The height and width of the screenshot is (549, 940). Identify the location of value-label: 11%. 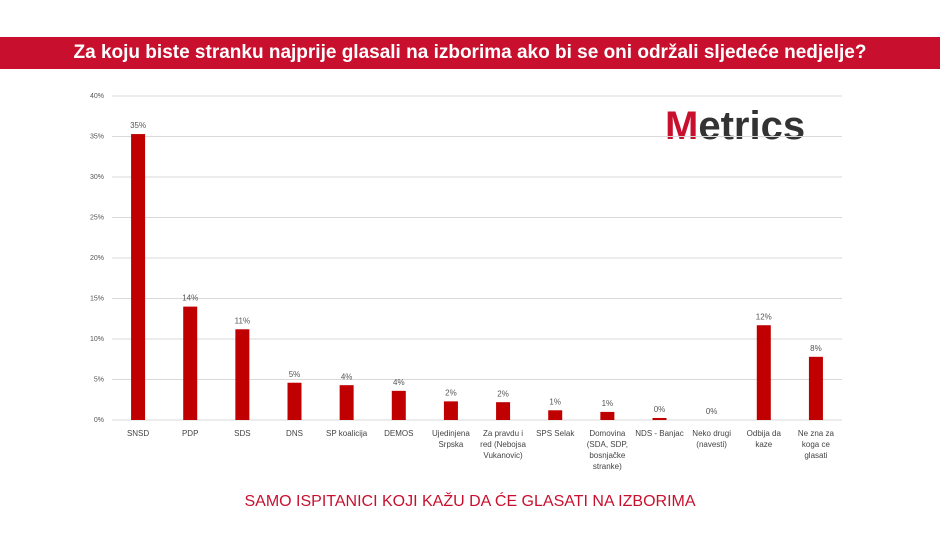
(242, 320).